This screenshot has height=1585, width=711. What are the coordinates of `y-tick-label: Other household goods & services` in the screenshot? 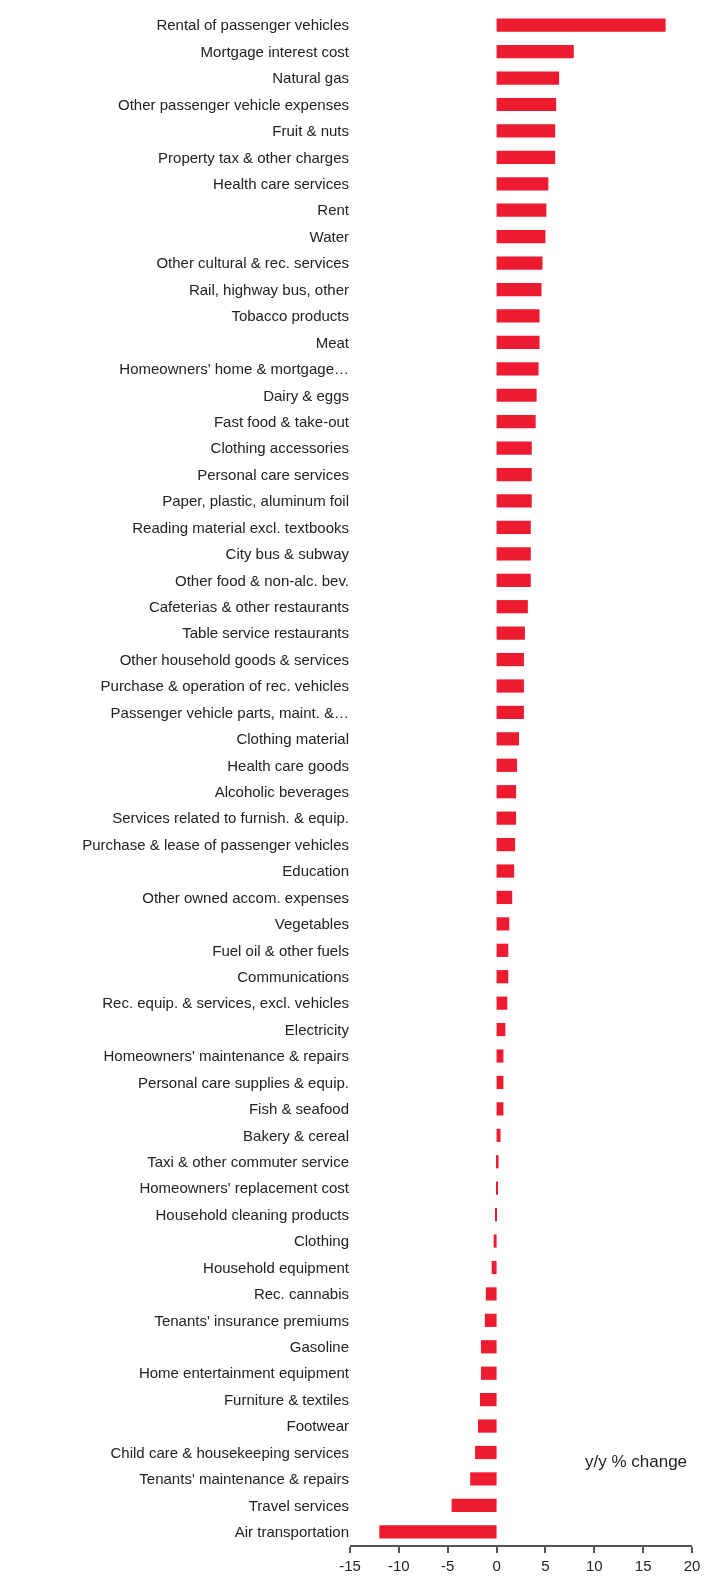 It's located at (234, 659).